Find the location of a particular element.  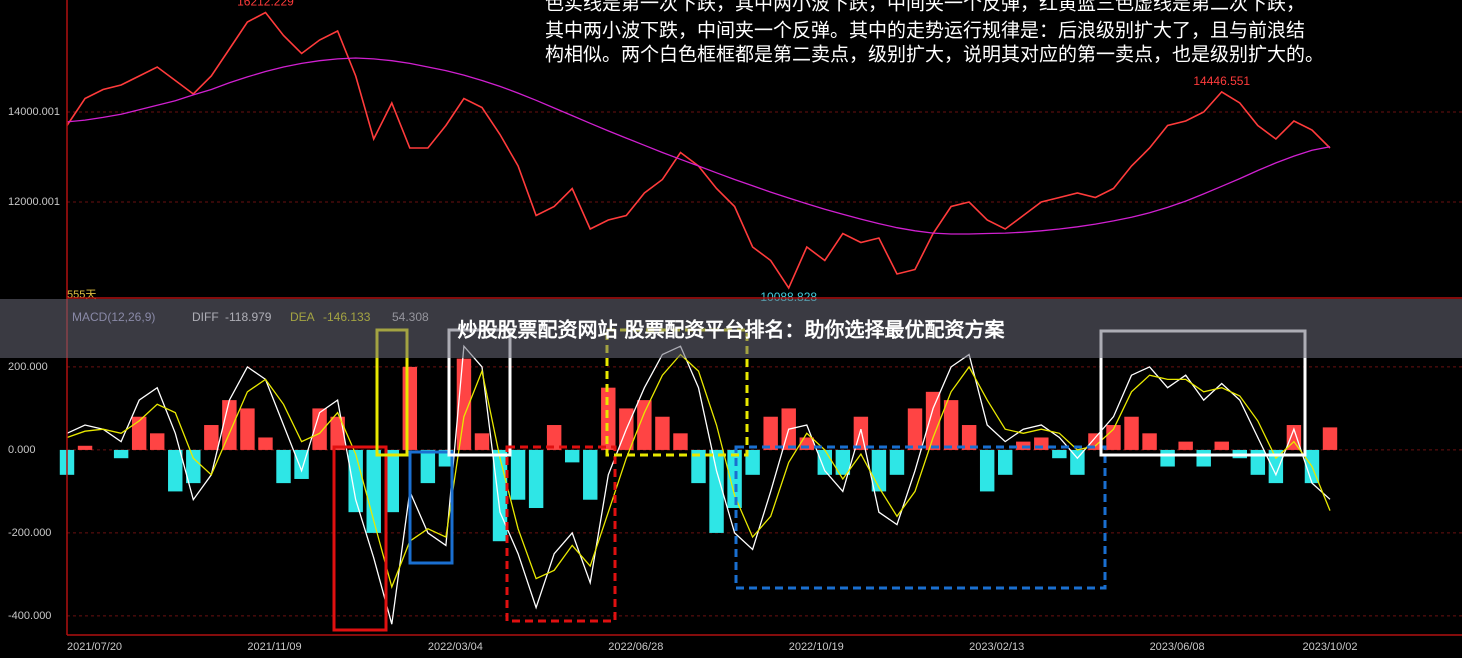

x-tick-label: 2023/10/02 is located at coordinates (1329, 647).